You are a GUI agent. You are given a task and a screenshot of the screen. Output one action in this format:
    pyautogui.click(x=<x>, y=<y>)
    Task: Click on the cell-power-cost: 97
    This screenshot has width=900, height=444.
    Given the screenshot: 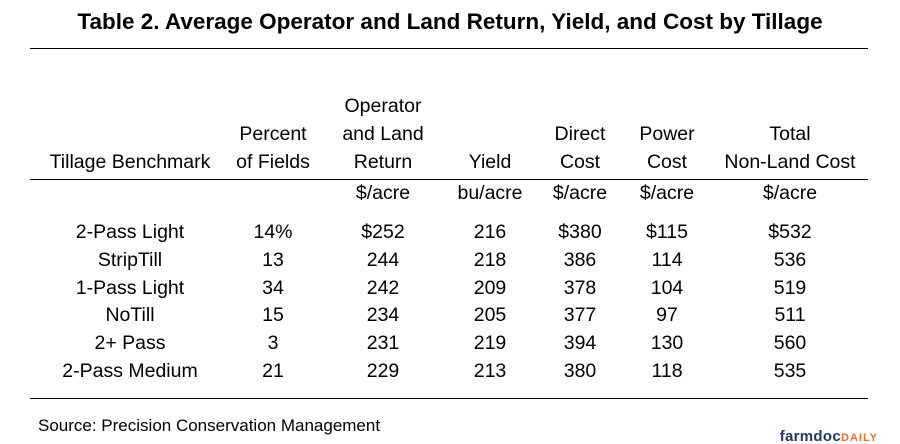 What is the action you would take?
    pyautogui.click(x=667, y=315)
    